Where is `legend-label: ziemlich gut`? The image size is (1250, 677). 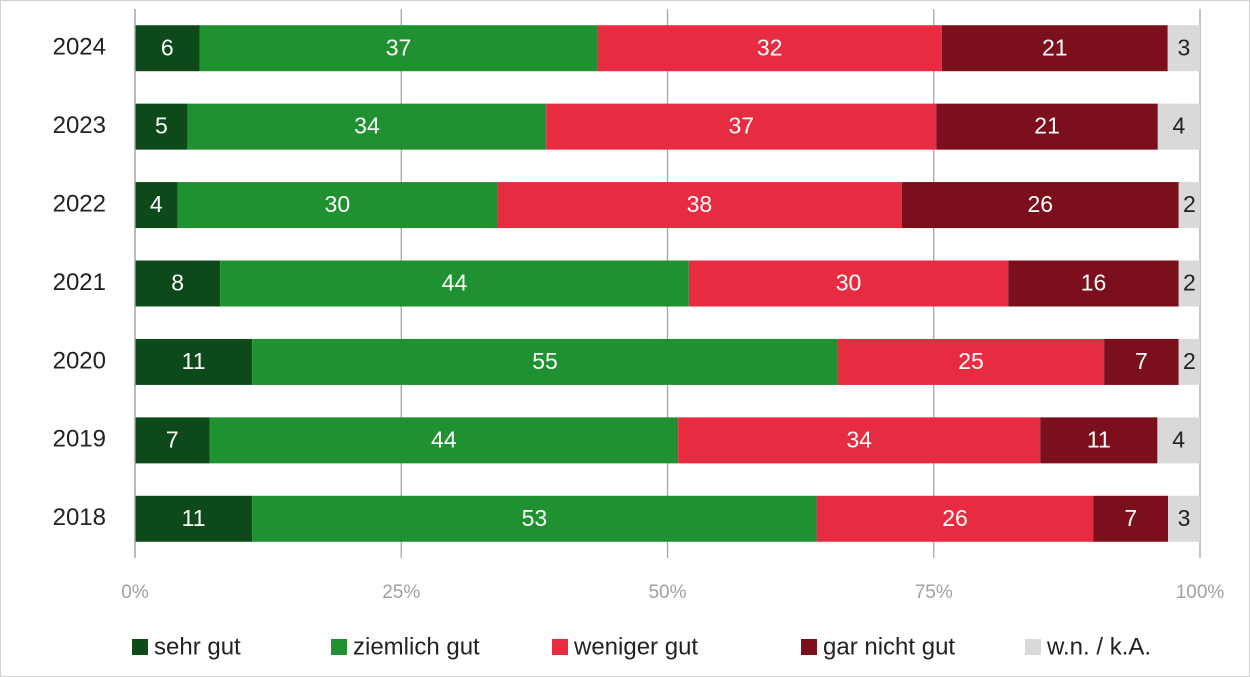 legend-label: ziemlich gut is located at coordinates (416, 646).